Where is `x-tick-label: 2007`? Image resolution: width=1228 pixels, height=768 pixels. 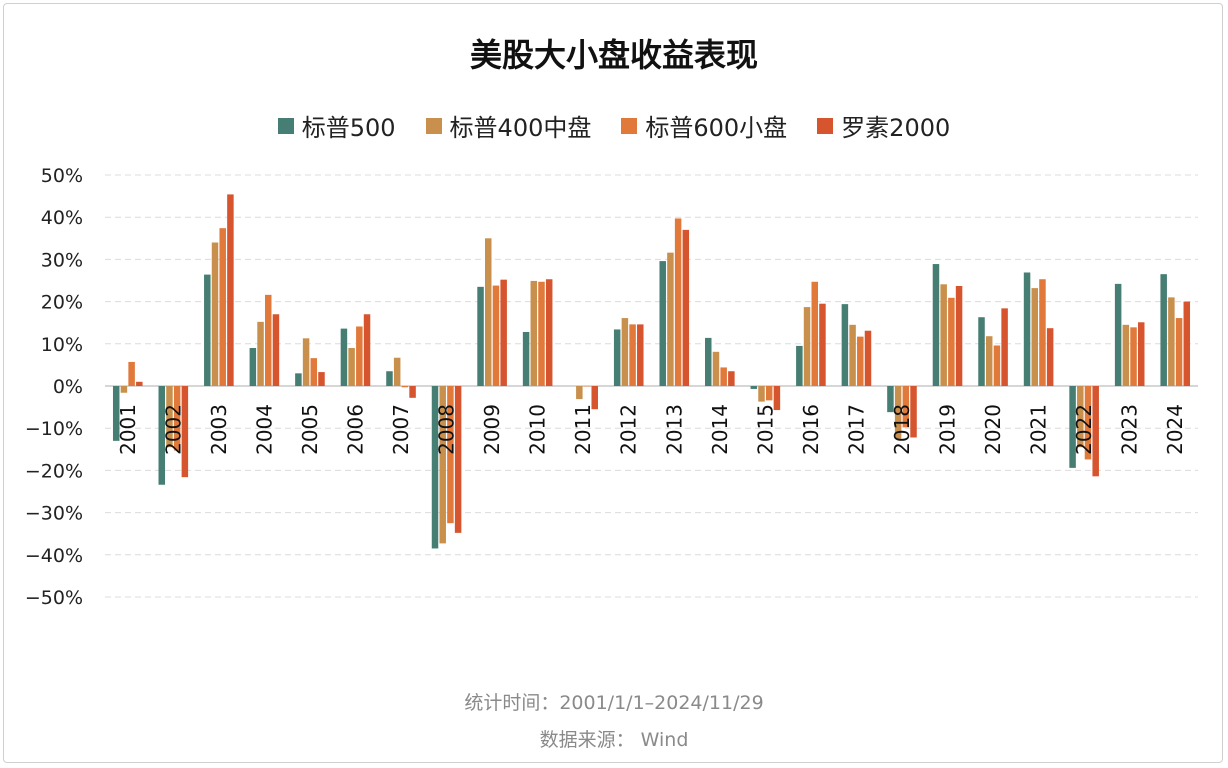
x-tick-label: 2007 is located at coordinates (401, 429).